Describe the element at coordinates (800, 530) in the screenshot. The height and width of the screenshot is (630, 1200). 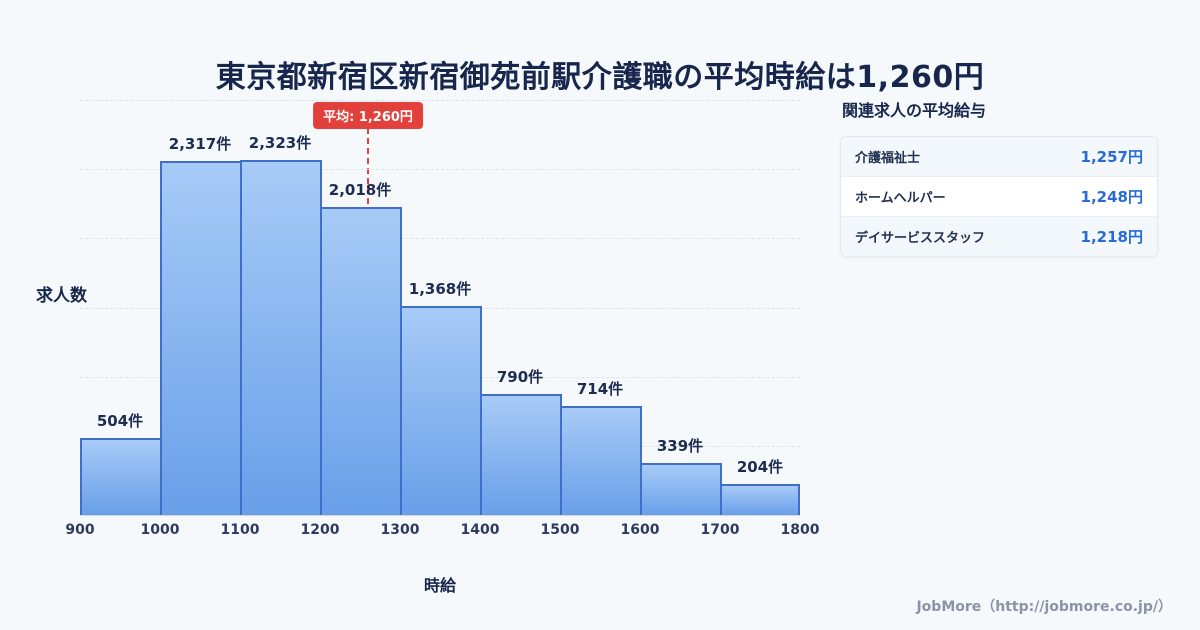
I see `x-tick-label: 1800` at that location.